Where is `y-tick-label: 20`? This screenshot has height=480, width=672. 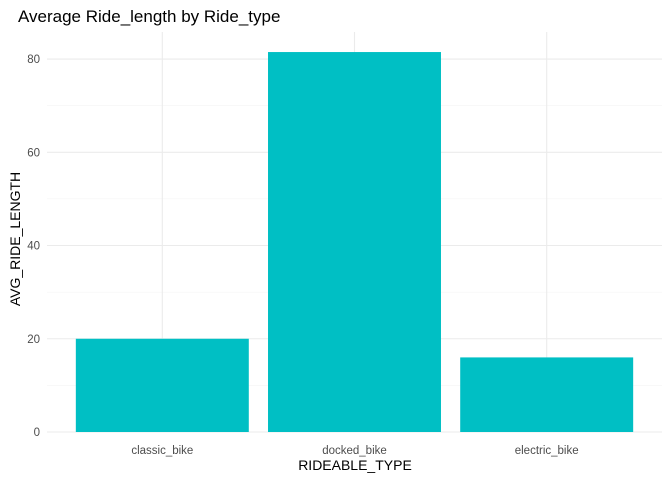
y-tick-label: 20 is located at coordinates (33, 340).